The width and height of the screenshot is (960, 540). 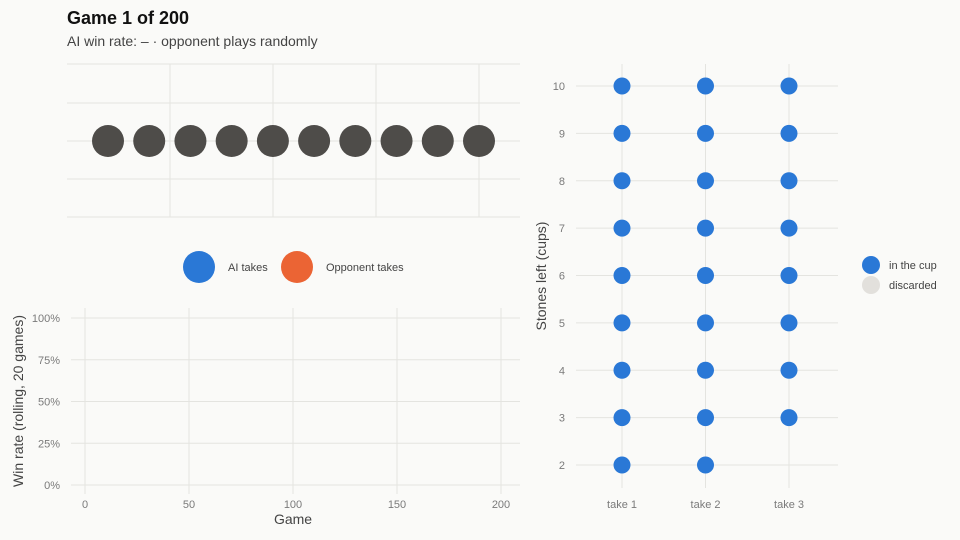 I want to click on stone-row-panel, so click(x=293, y=140).